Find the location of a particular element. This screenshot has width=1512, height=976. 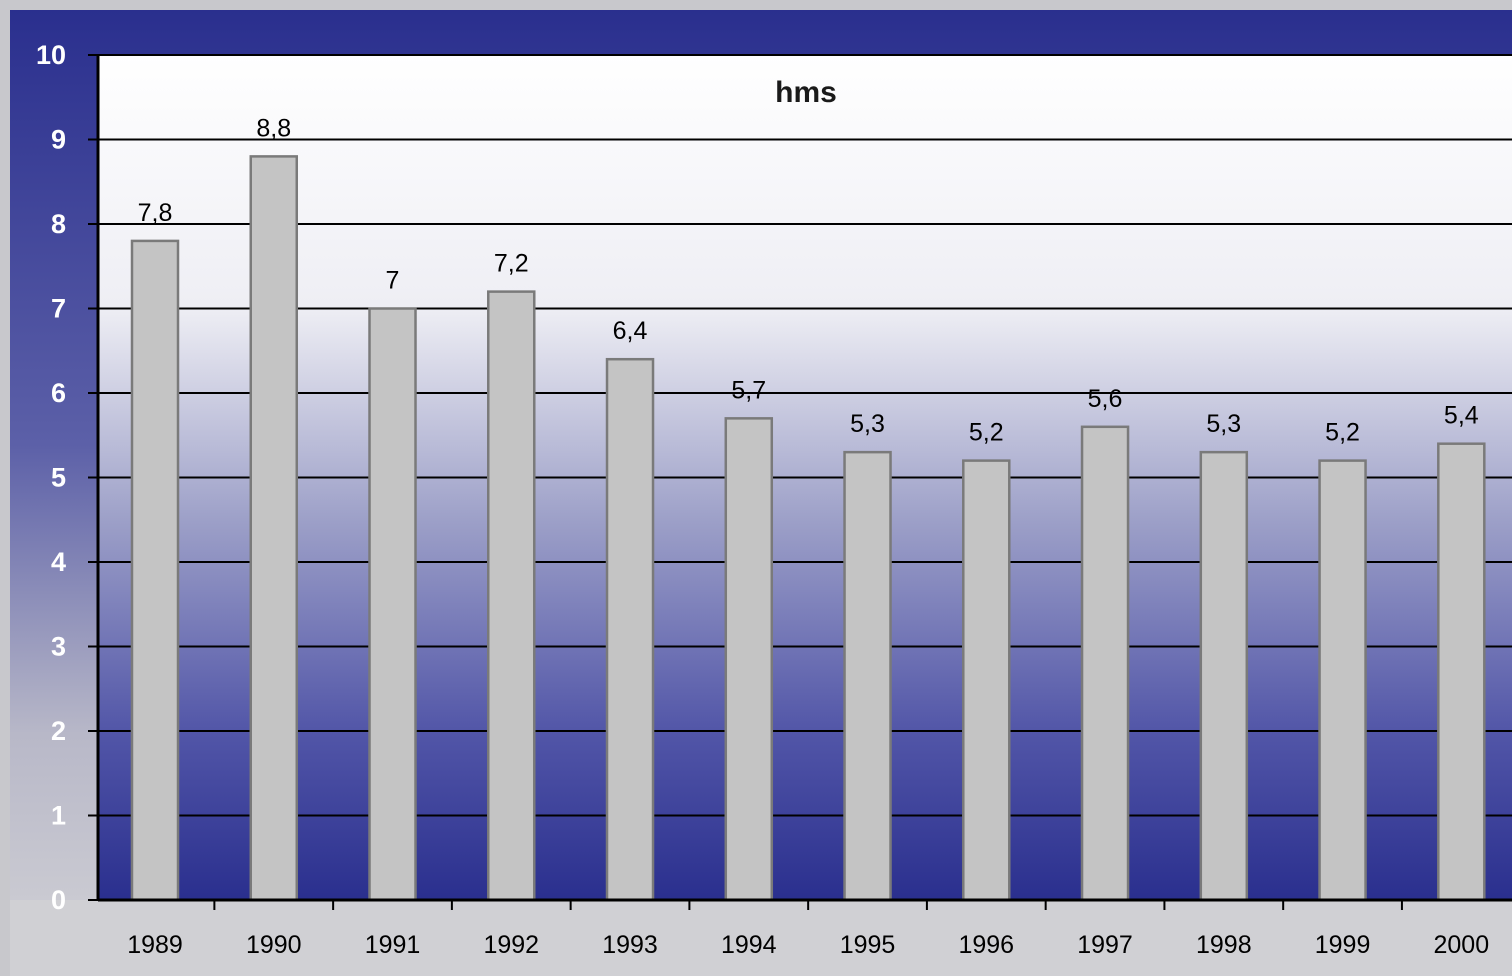

bar-1996 is located at coordinates (986, 680).